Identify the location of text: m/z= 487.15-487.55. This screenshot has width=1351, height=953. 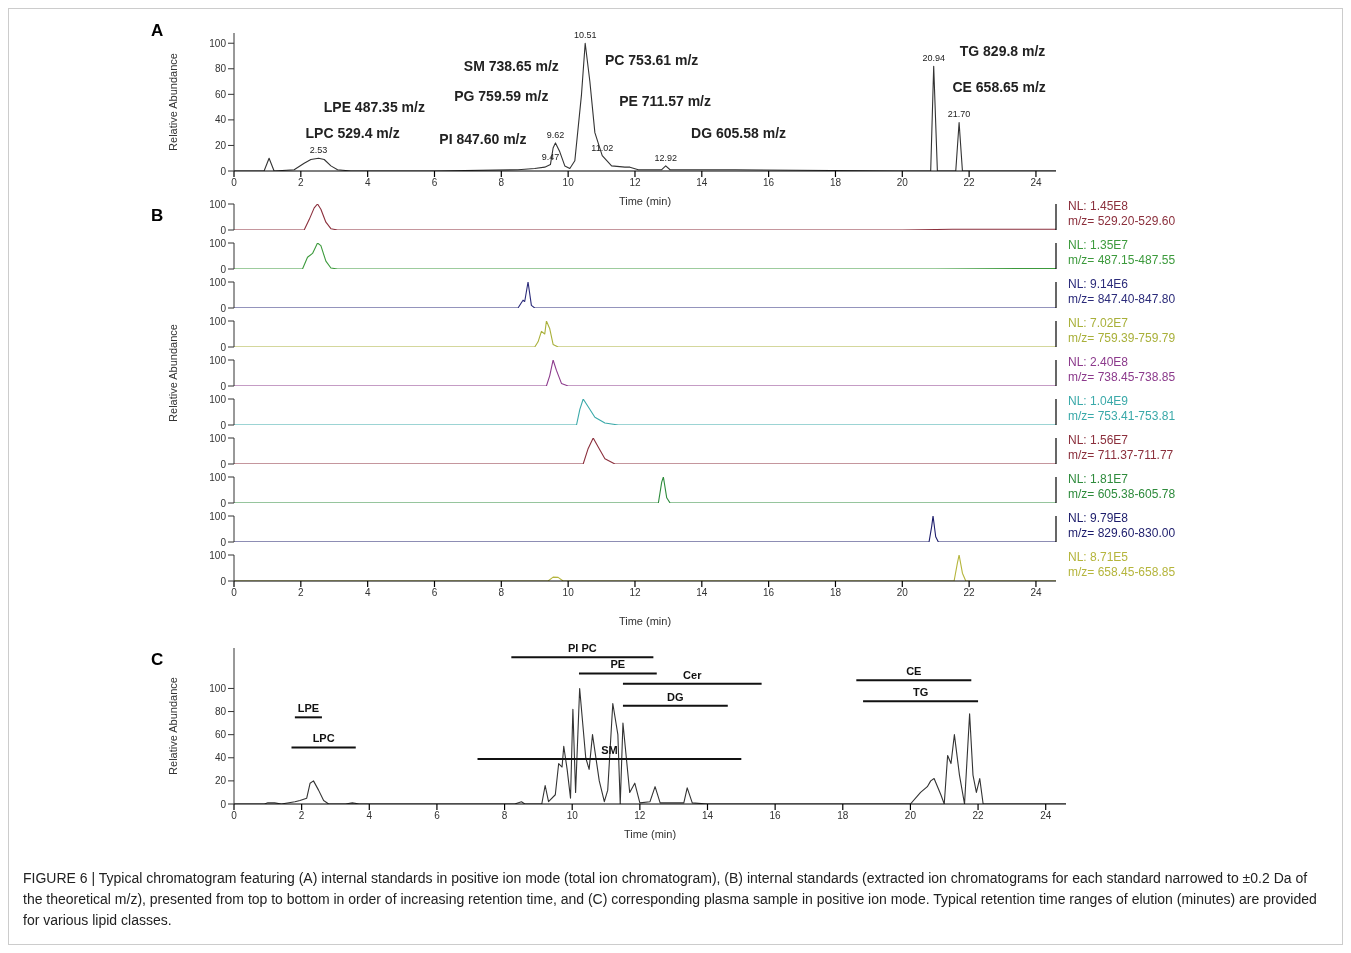
(1122, 260).